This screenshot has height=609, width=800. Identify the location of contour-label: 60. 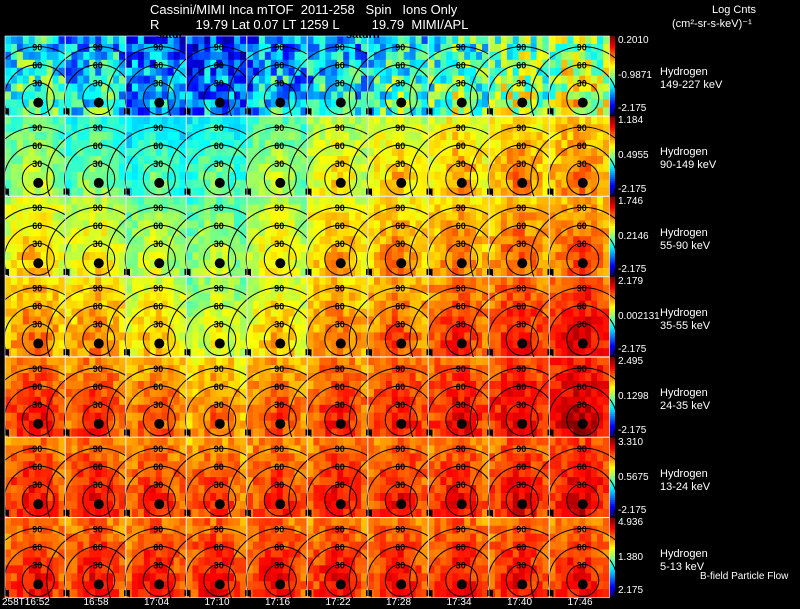
(461, 307).